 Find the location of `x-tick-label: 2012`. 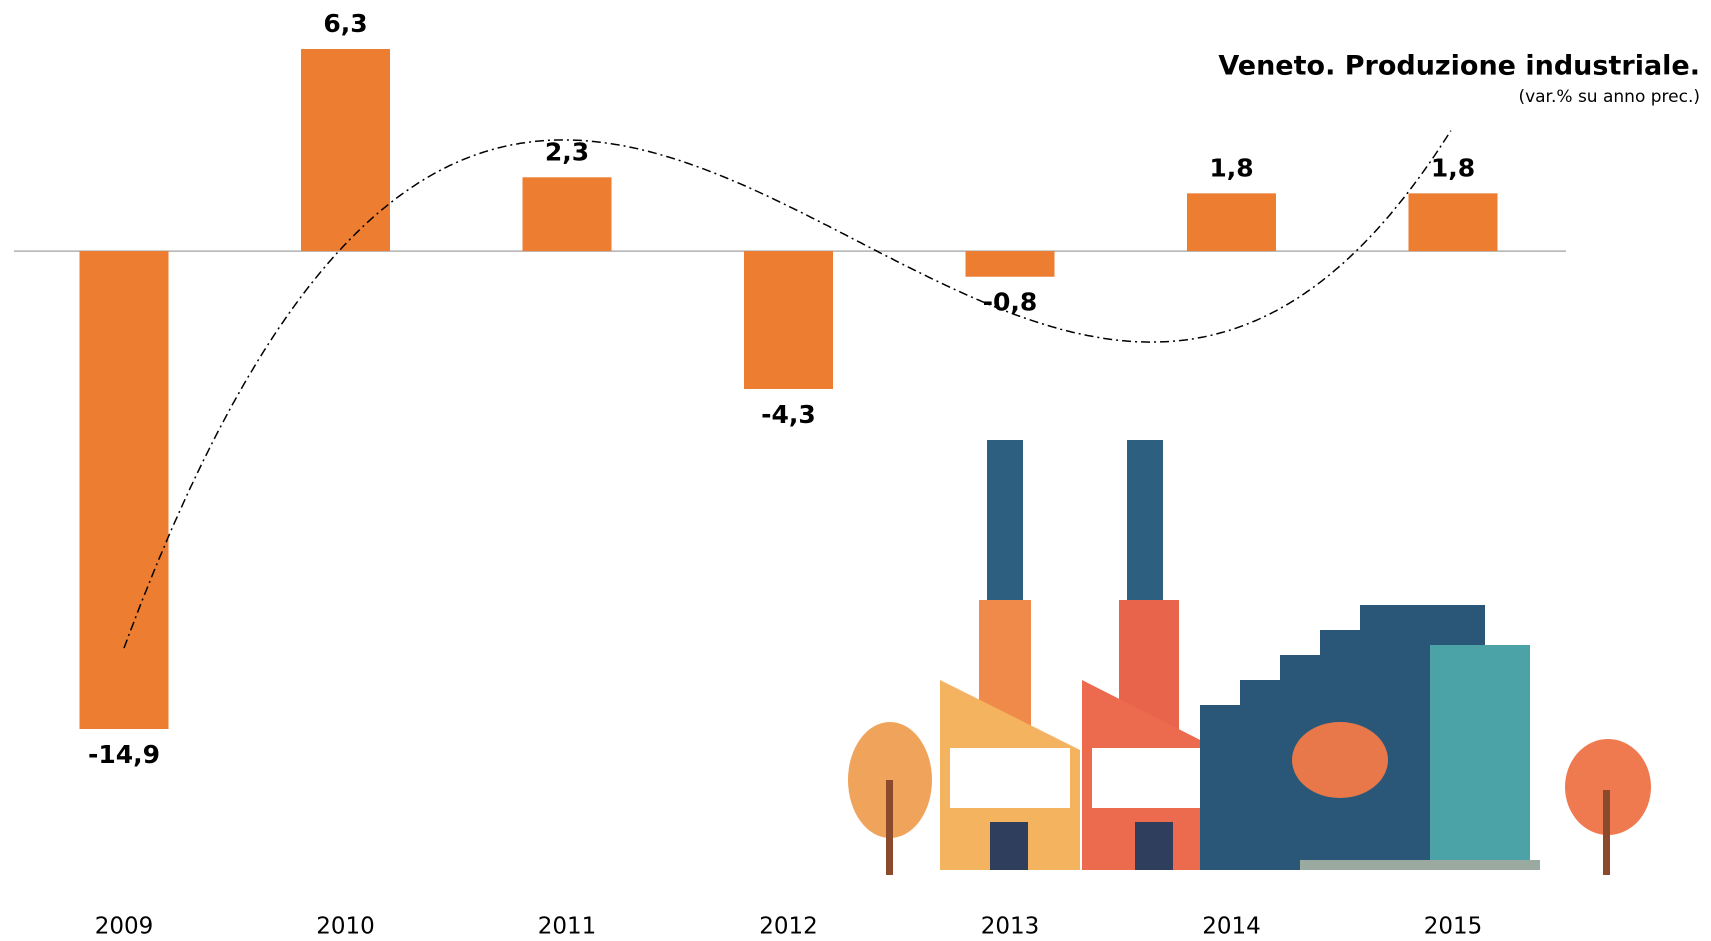

x-tick-label: 2012 is located at coordinates (788, 927).